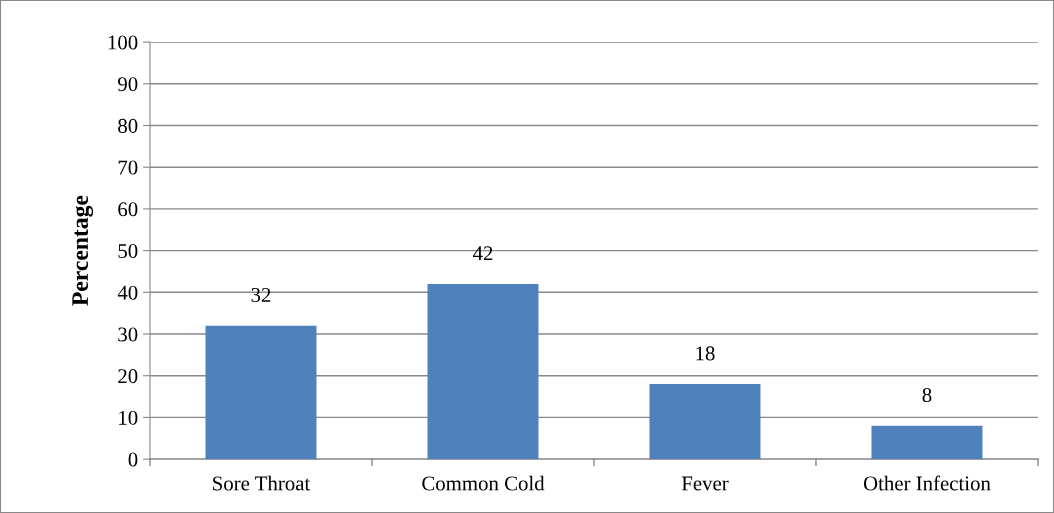  I want to click on y-tick-label: 80, so click(128, 125).